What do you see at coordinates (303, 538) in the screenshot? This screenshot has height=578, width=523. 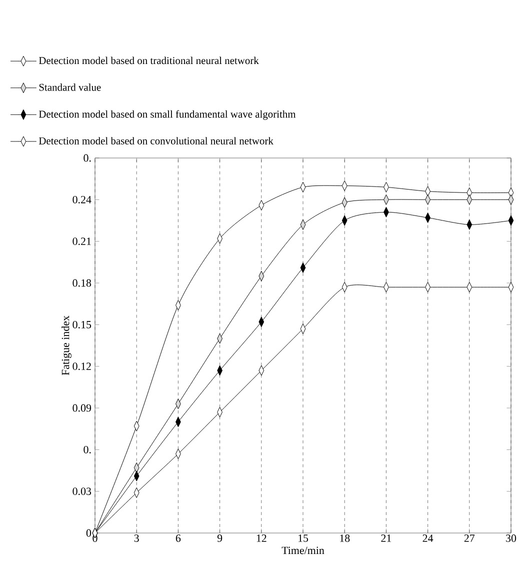 I see `x-tick-label: 15` at bounding box center [303, 538].